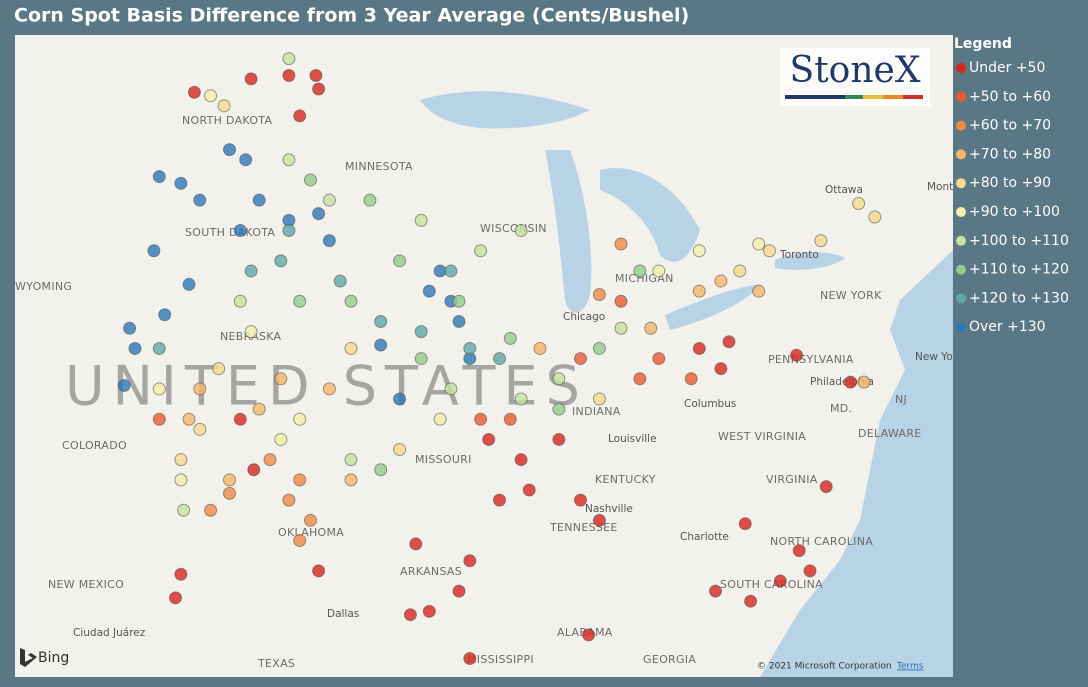 The height and width of the screenshot is (687, 1088). Describe the element at coordinates (1007, 327) in the screenshot. I see `legend-label: Over +130` at that location.